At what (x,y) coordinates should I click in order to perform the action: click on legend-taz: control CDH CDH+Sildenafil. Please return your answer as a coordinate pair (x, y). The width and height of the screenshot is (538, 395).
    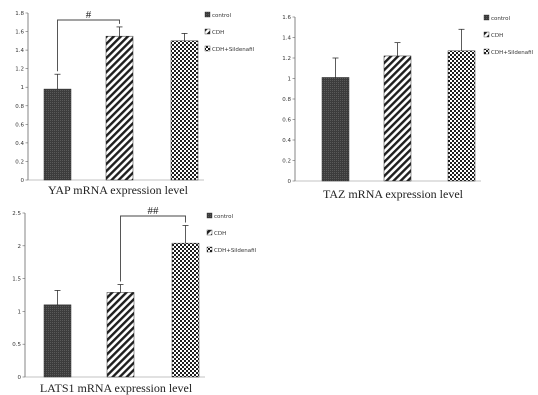
    Looking at the image, I should click on (508, 35).